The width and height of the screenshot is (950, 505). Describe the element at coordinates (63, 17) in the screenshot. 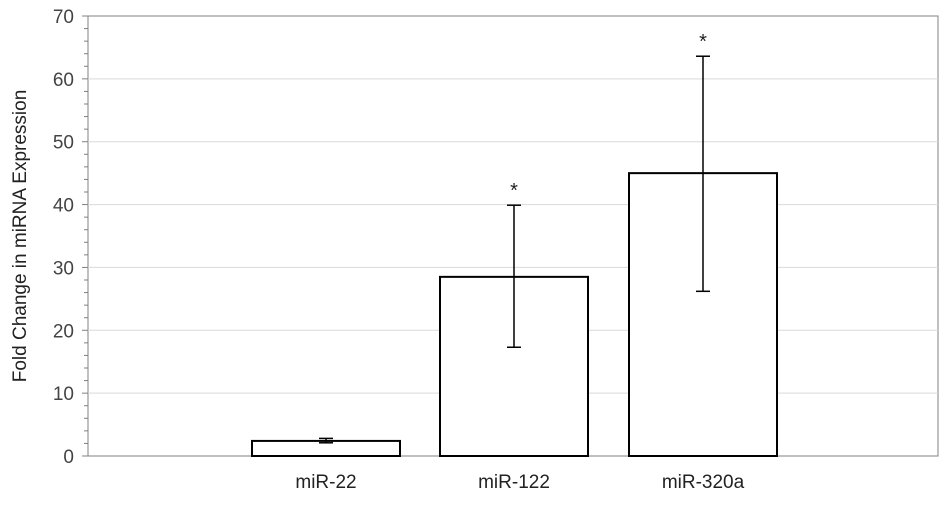

I see `y-tick-label: 70` at that location.